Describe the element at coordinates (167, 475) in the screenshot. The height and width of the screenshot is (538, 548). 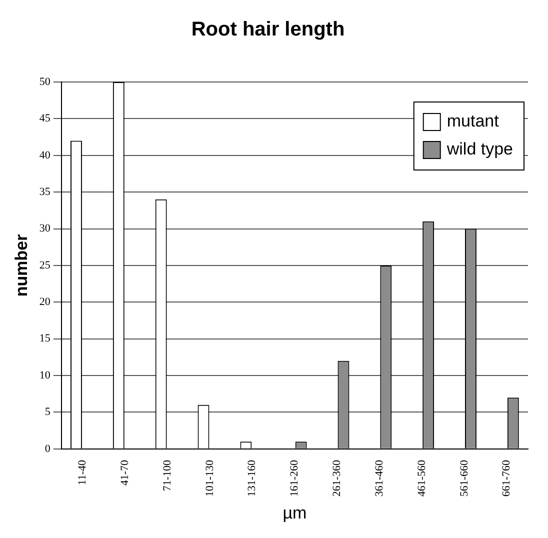
I see `x-tick-label: 71-100` at that location.